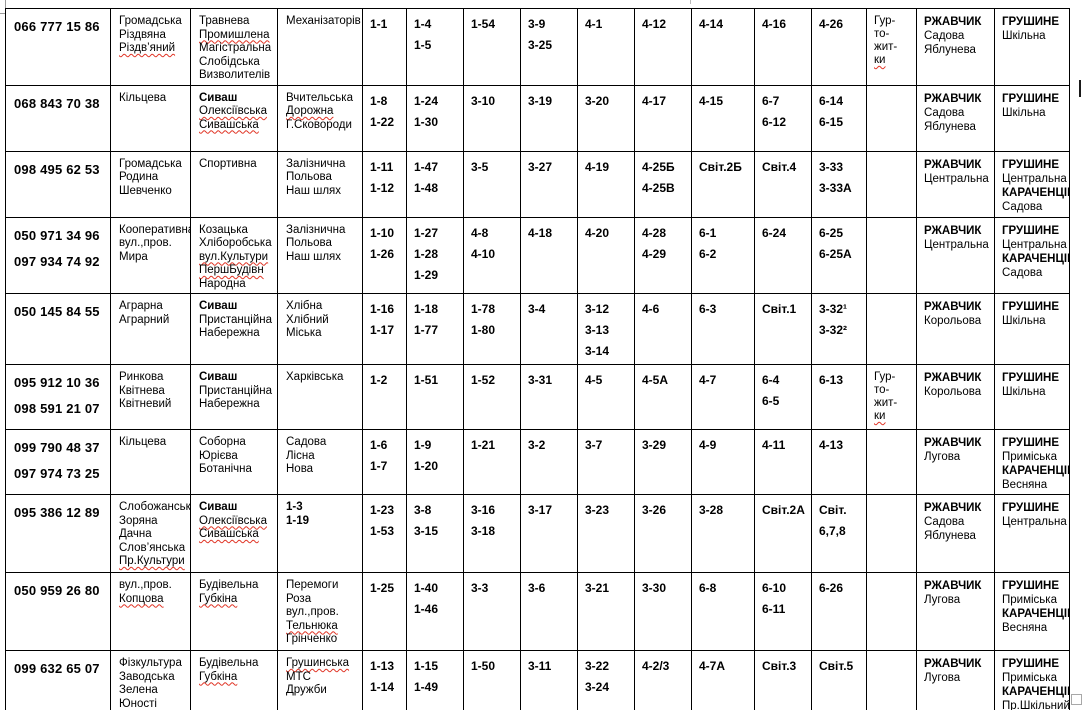 The height and width of the screenshot is (710, 1089). What do you see at coordinates (1030, 230) in the screenshot?
I see `cell-line: ГРУШИНЕ` at bounding box center [1030, 230].